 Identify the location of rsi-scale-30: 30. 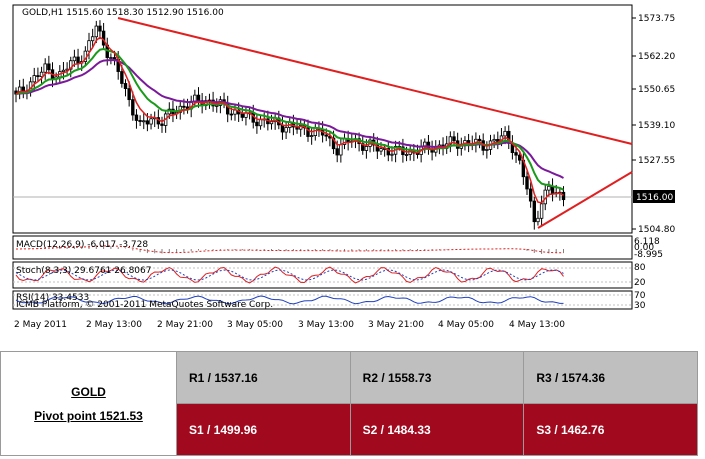
(640, 306).